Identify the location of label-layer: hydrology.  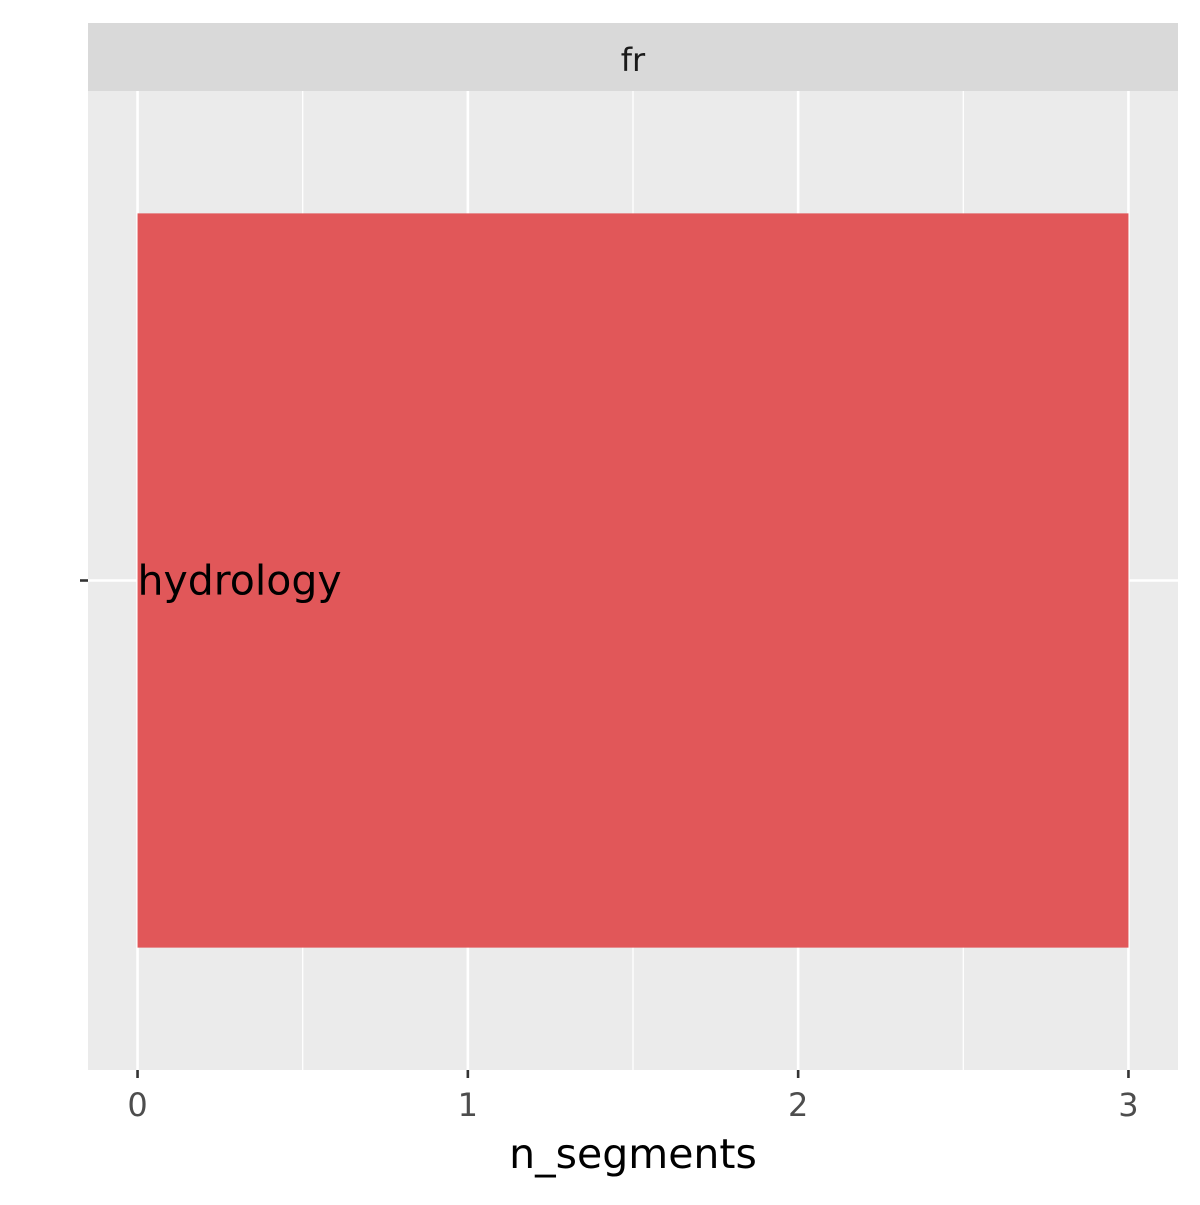
(240, 581).